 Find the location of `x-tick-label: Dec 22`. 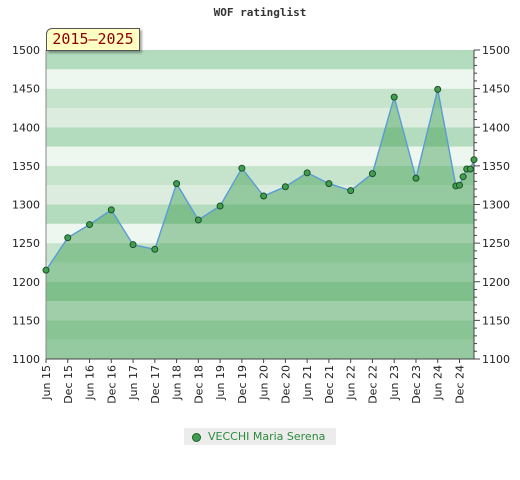

x-tick-label: Dec 22 is located at coordinates (372, 384).